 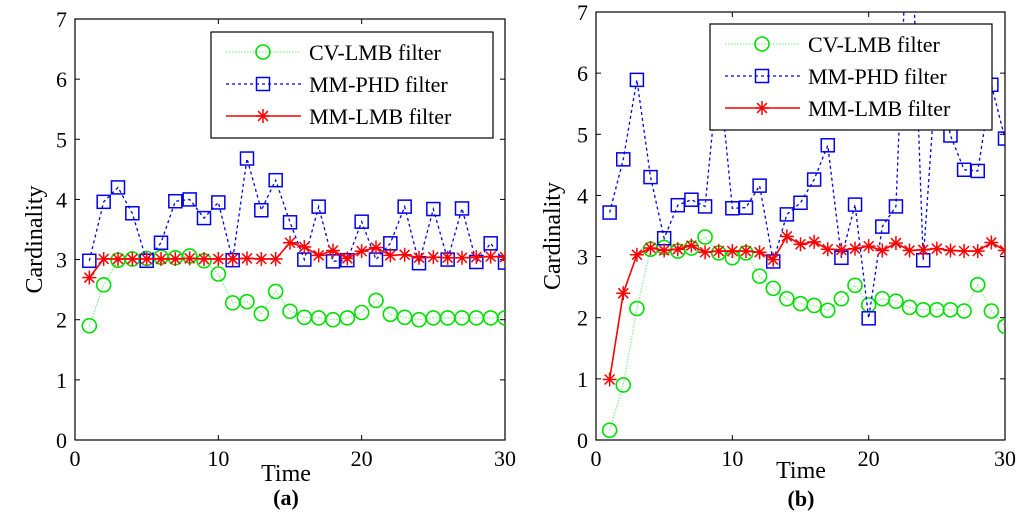 What do you see at coordinates (762, 76) in the screenshot?
I see `legend-marker-square` at bounding box center [762, 76].